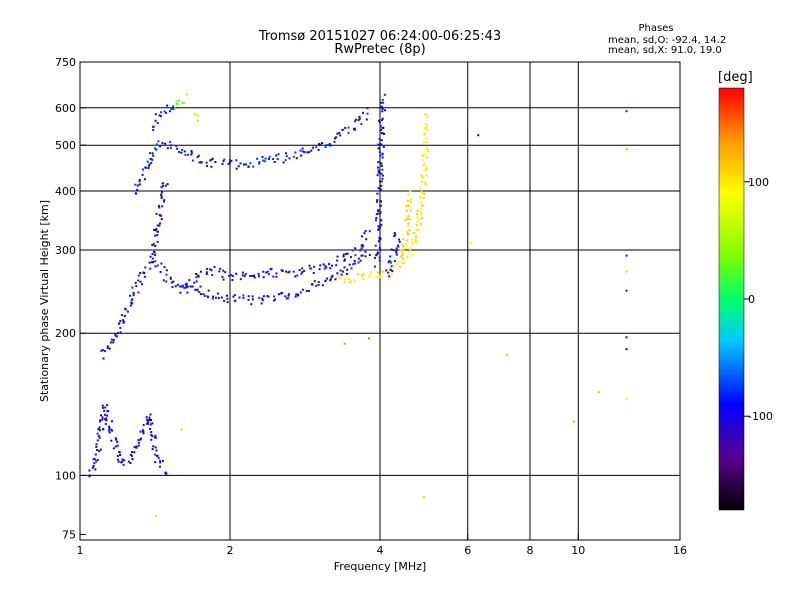 The height and width of the screenshot is (600, 800). What do you see at coordinates (731, 299) in the screenshot?
I see `colorbar` at bounding box center [731, 299].